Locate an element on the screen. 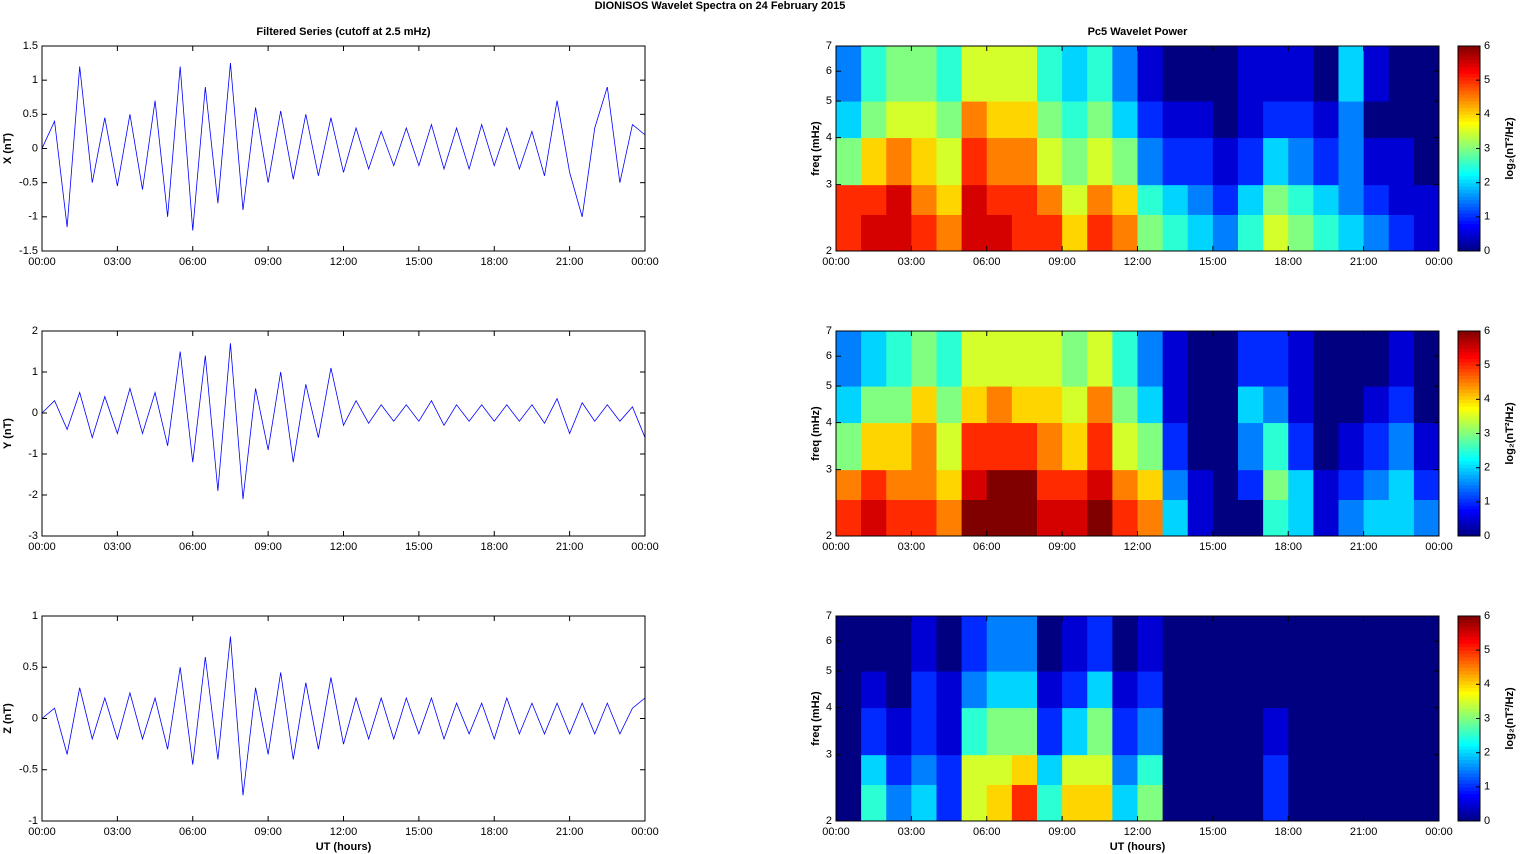 The height and width of the screenshot is (854, 1521). colorbar-tick-label: 5 is located at coordinates (1487, 365).